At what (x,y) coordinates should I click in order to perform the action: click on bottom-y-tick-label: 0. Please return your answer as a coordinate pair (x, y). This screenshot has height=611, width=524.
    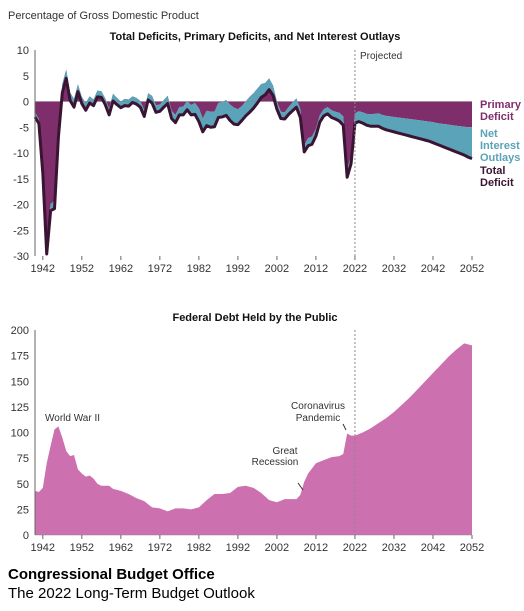
    Looking at the image, I should click on (26, 536).